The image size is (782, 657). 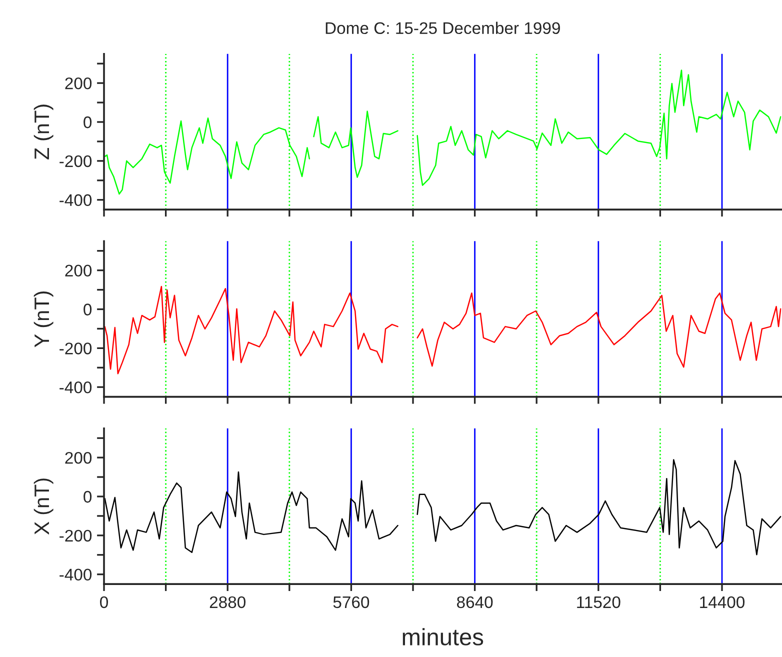 I want to click on y-axis-title: Z (nT), so click(x=44, y=132).